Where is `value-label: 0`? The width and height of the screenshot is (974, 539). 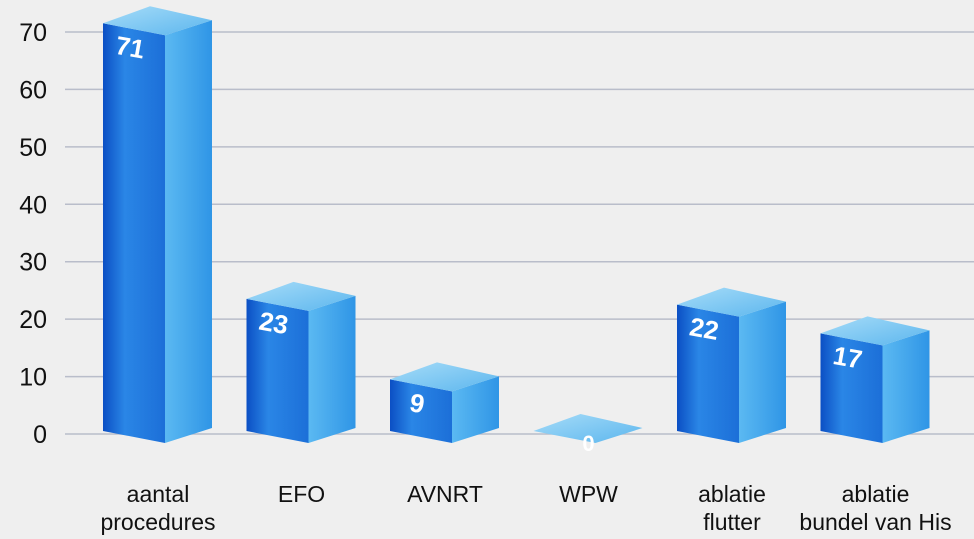
value-label: 0 is located at coordinates (588, 443).